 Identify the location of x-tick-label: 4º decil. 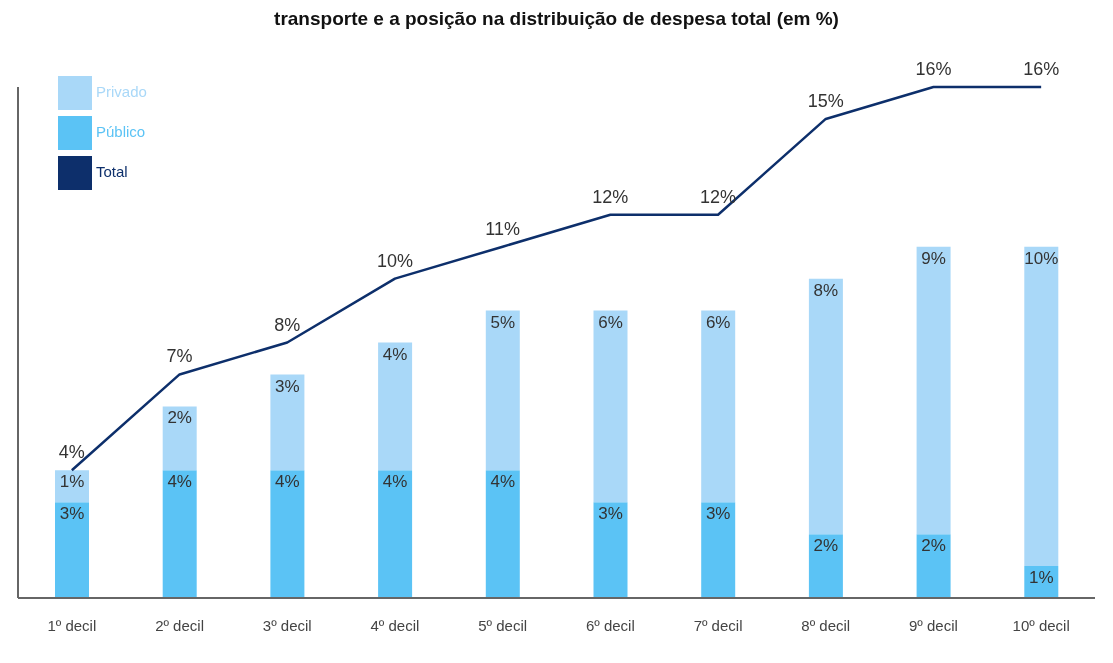
(395, 625).